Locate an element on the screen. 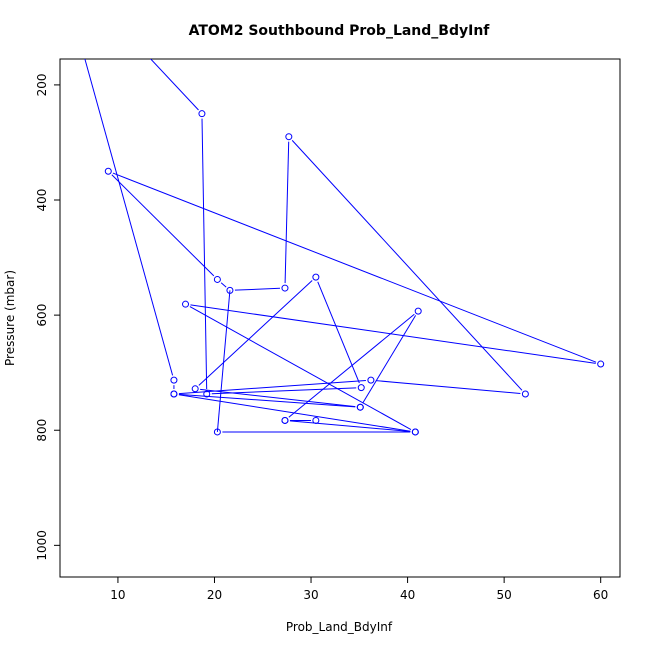  y-tick-label: 400 is located at coordinates (42, 200).